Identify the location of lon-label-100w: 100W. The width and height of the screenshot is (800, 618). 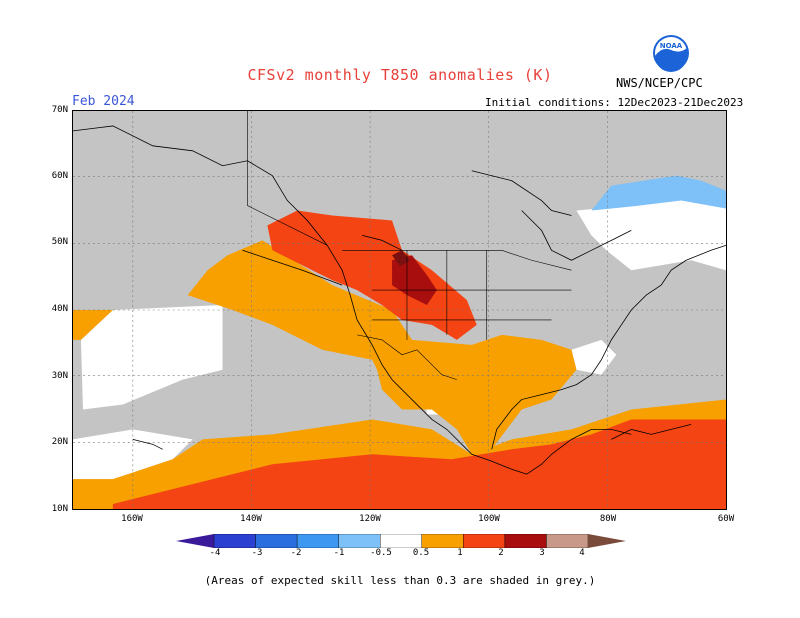
(489, 519).